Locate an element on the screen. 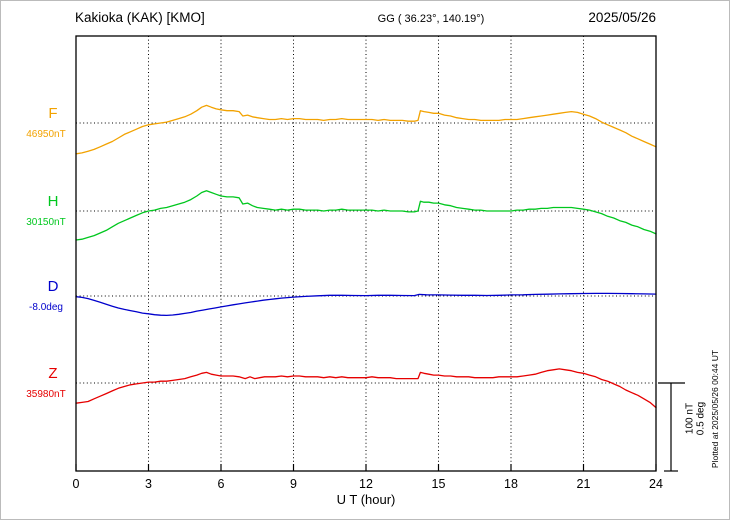 This screenshot has height=520, width=730. x-tick-label: 3 is located at coordinates (148, 484).